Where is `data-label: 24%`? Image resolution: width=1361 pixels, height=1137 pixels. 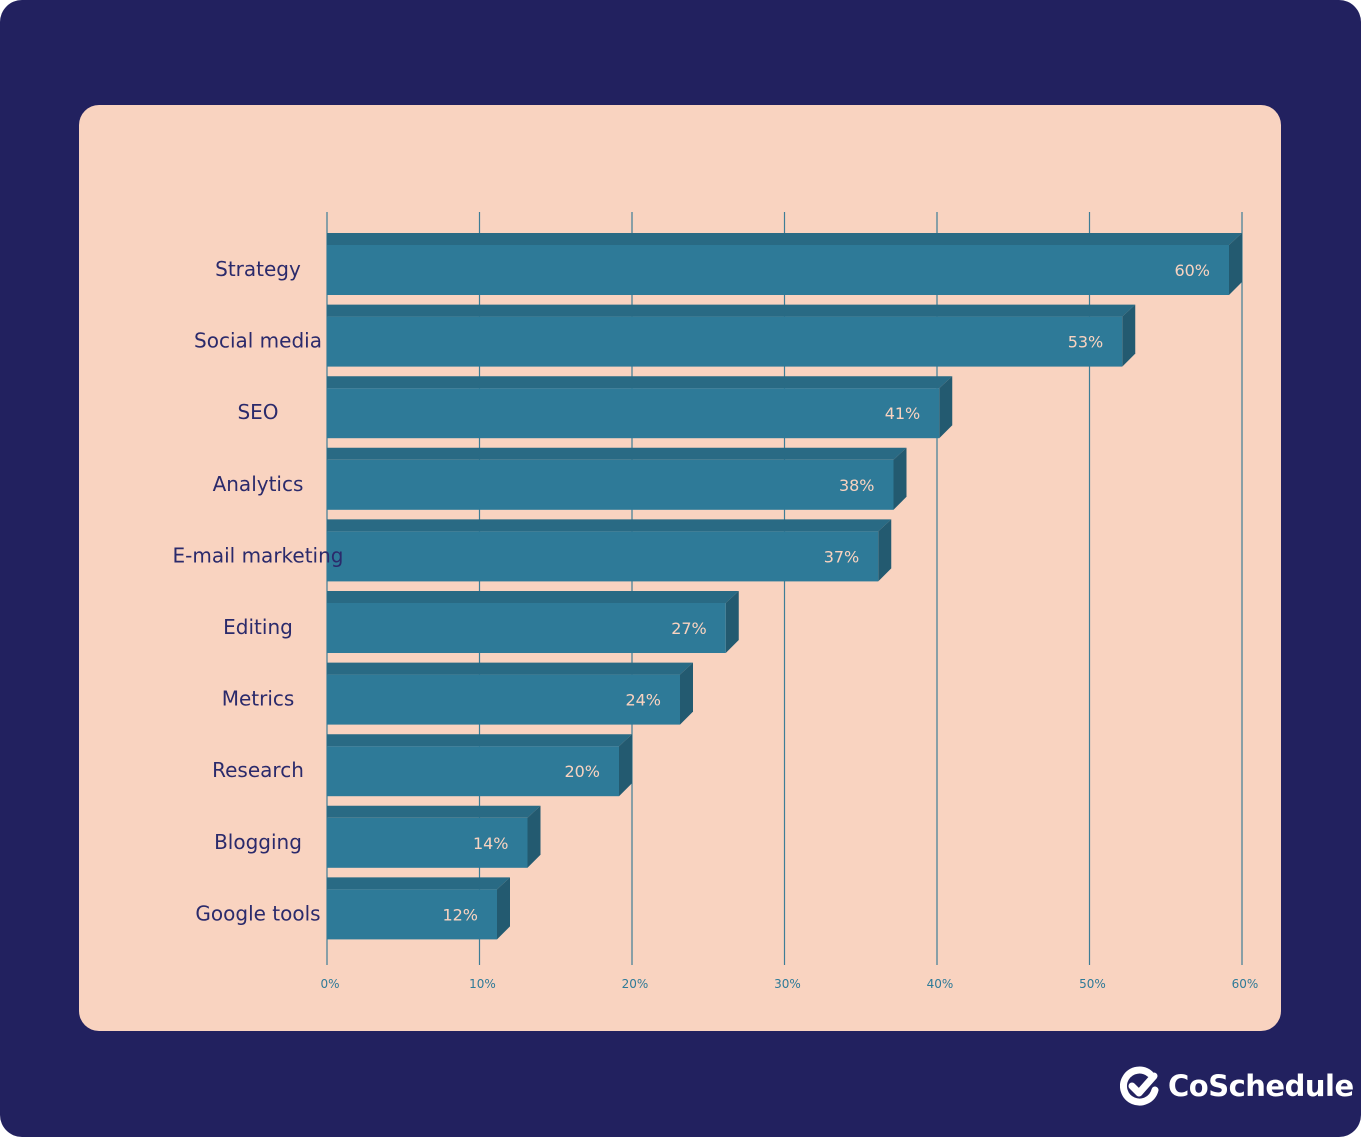 data-label: 24% is located at coordinates (643, 700).